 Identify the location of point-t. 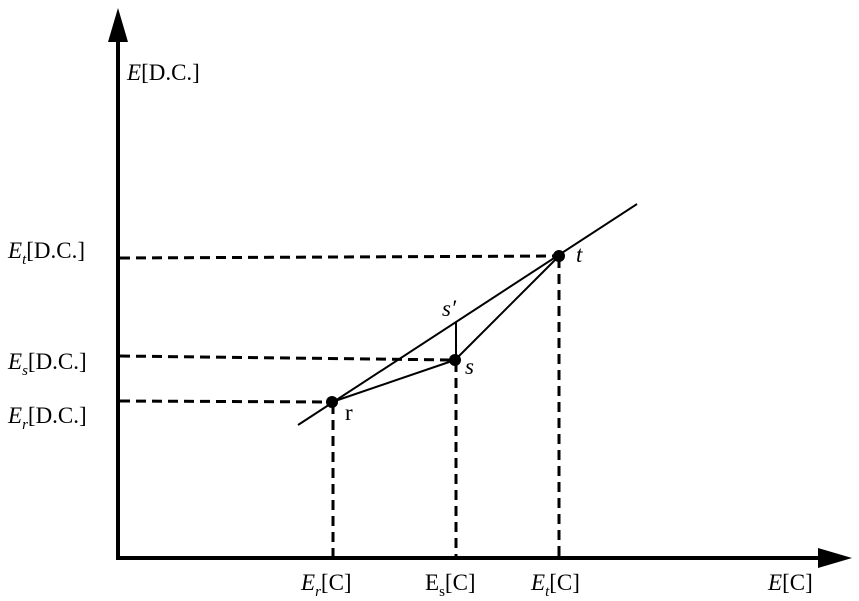
(559, 256).